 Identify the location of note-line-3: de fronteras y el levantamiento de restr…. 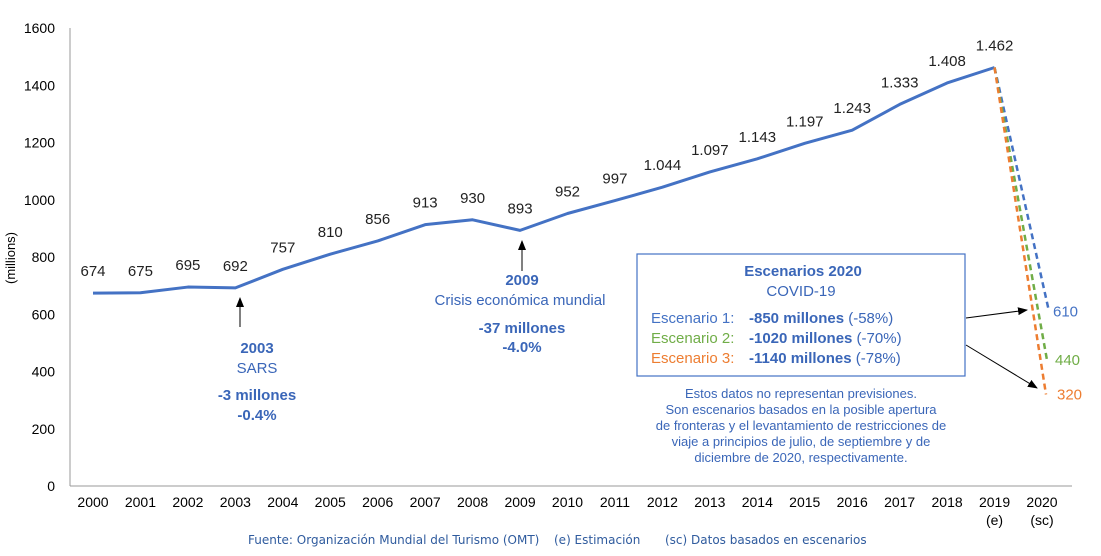
(801, 425).